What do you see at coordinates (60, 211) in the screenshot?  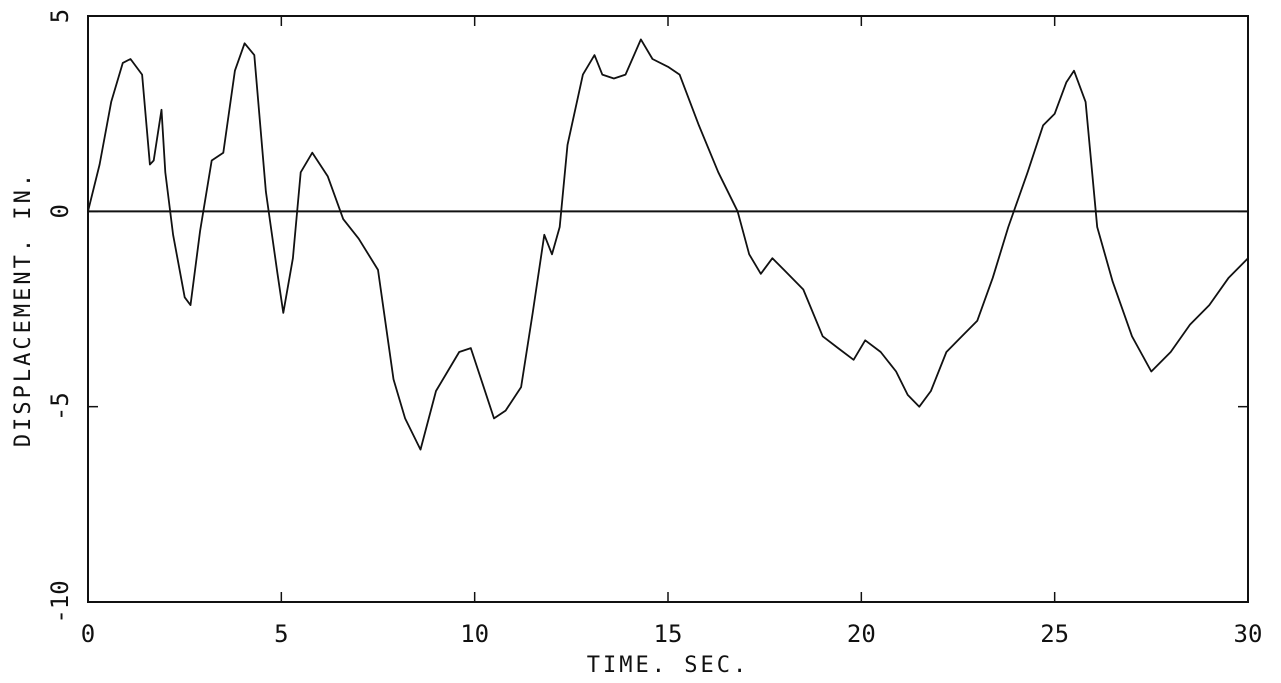 I see `y-tick-label: 0` at bounding box center [60, 211].